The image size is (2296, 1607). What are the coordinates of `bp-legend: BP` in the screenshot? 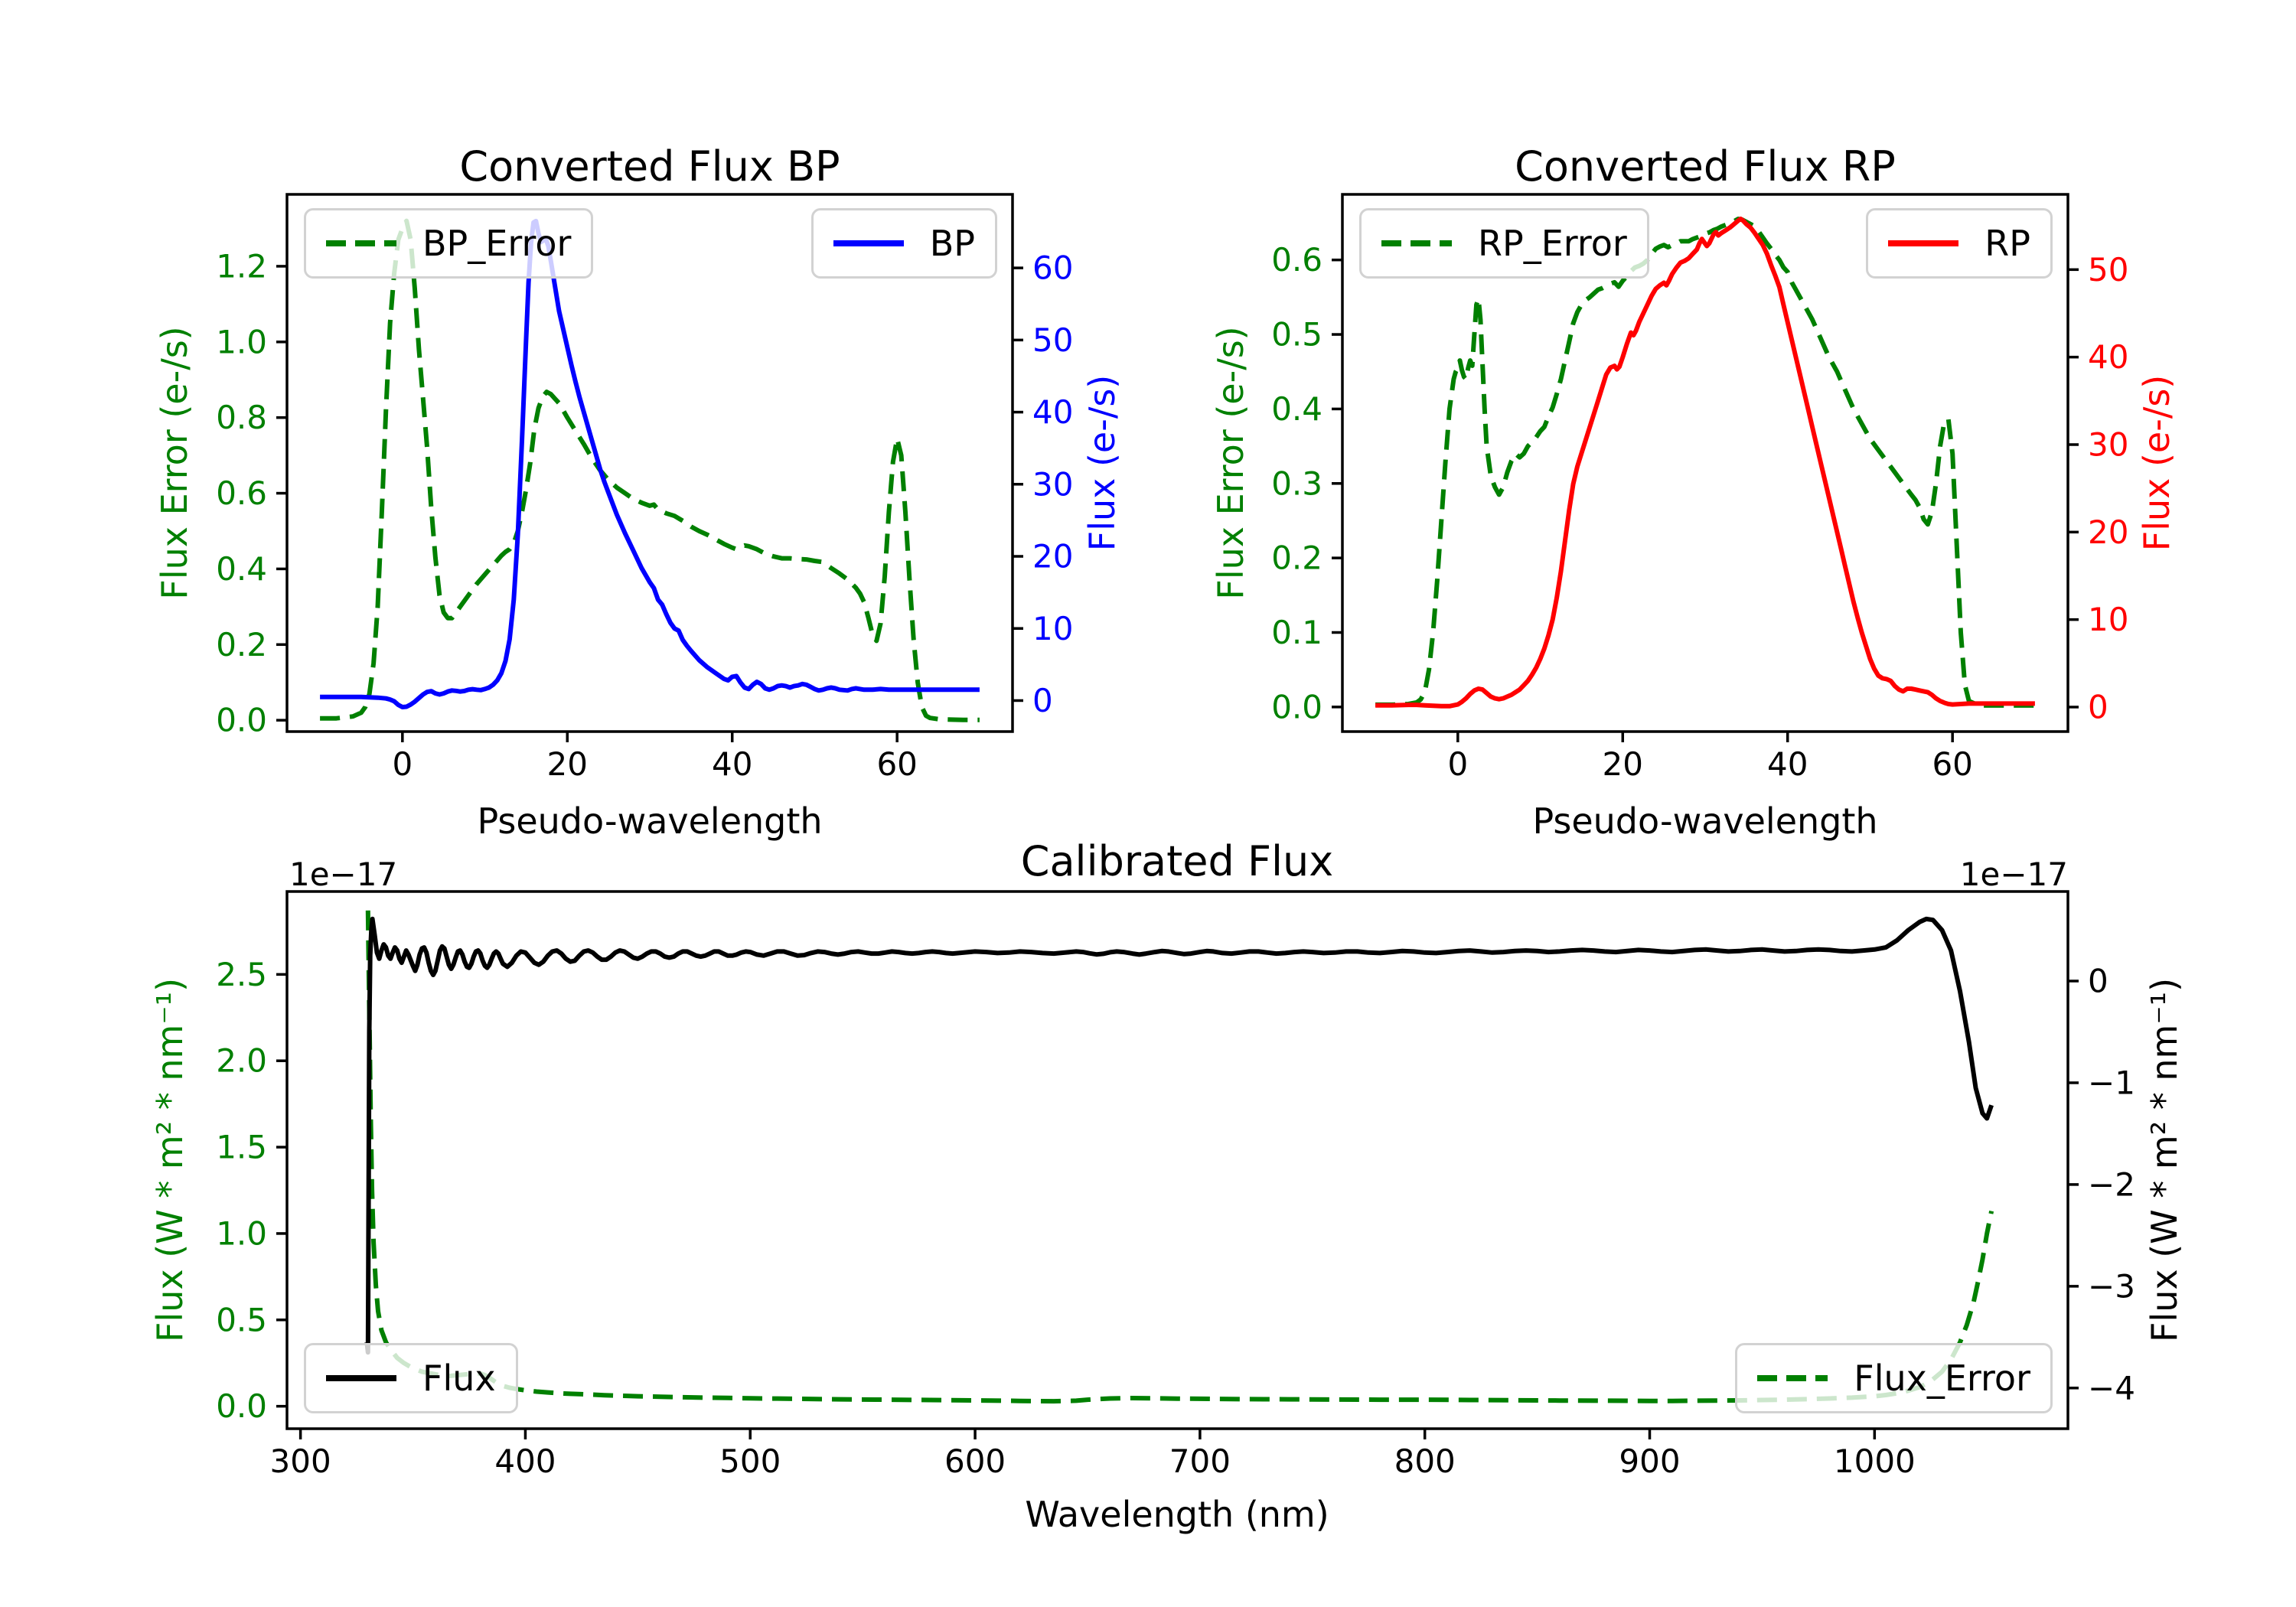 It's located at (903, 243).